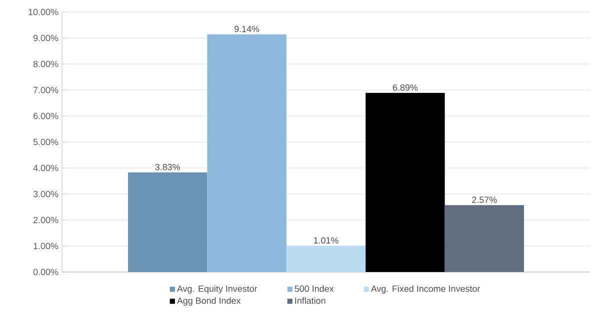  Describe the element at coordinates (314, 288) in the screenshot. I see `legend-label: 500 Index` at that location.